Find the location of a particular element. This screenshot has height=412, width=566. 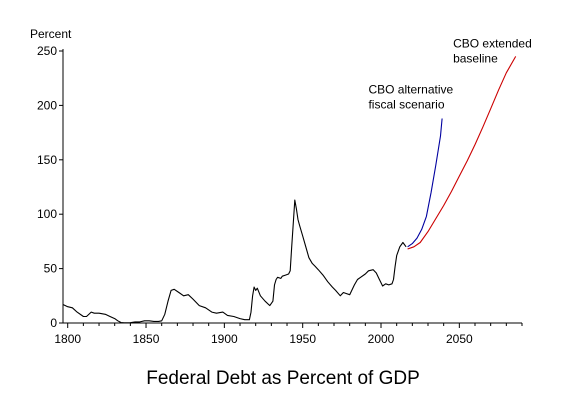

annotation-line: CBO alternative is located at coordinates (410, 89).